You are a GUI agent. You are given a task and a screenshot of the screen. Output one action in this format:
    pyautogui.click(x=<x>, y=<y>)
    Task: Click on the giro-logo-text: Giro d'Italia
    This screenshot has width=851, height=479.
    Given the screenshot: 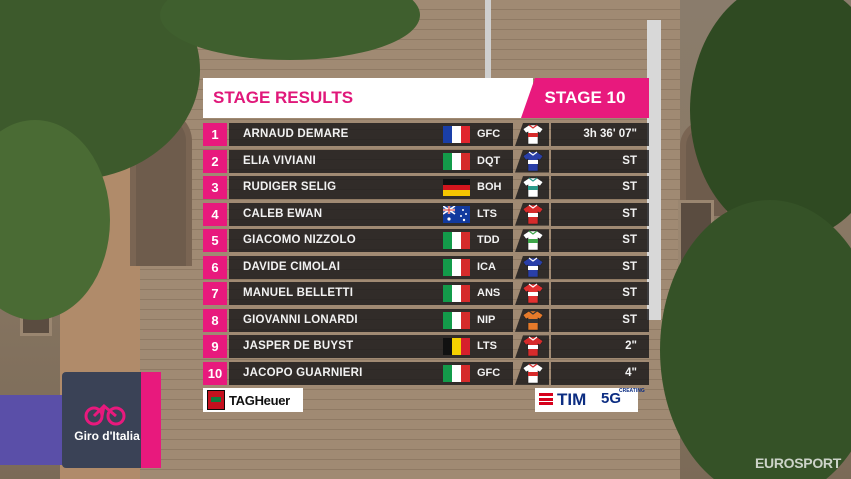 What is the action you would take?
    pyautogui.click(x=107, y=436)
    